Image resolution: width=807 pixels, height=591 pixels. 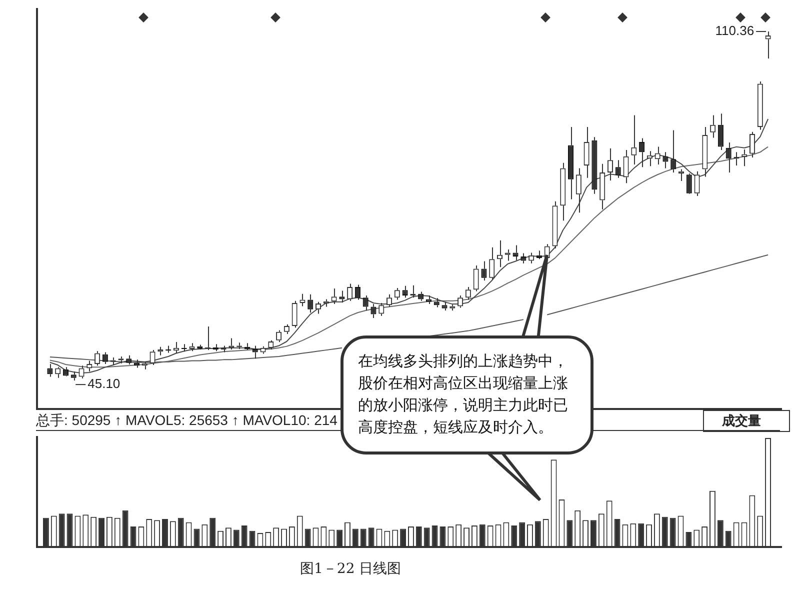 I want to click on annotation: 45.10, so click(x=104, y=384).